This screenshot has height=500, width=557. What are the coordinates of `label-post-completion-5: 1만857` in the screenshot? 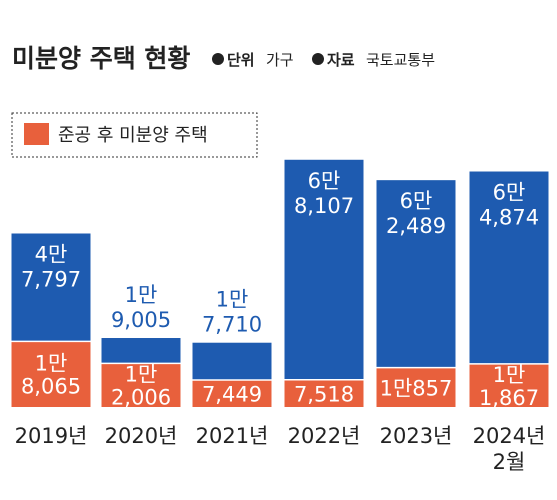 It's located at (416, 388).